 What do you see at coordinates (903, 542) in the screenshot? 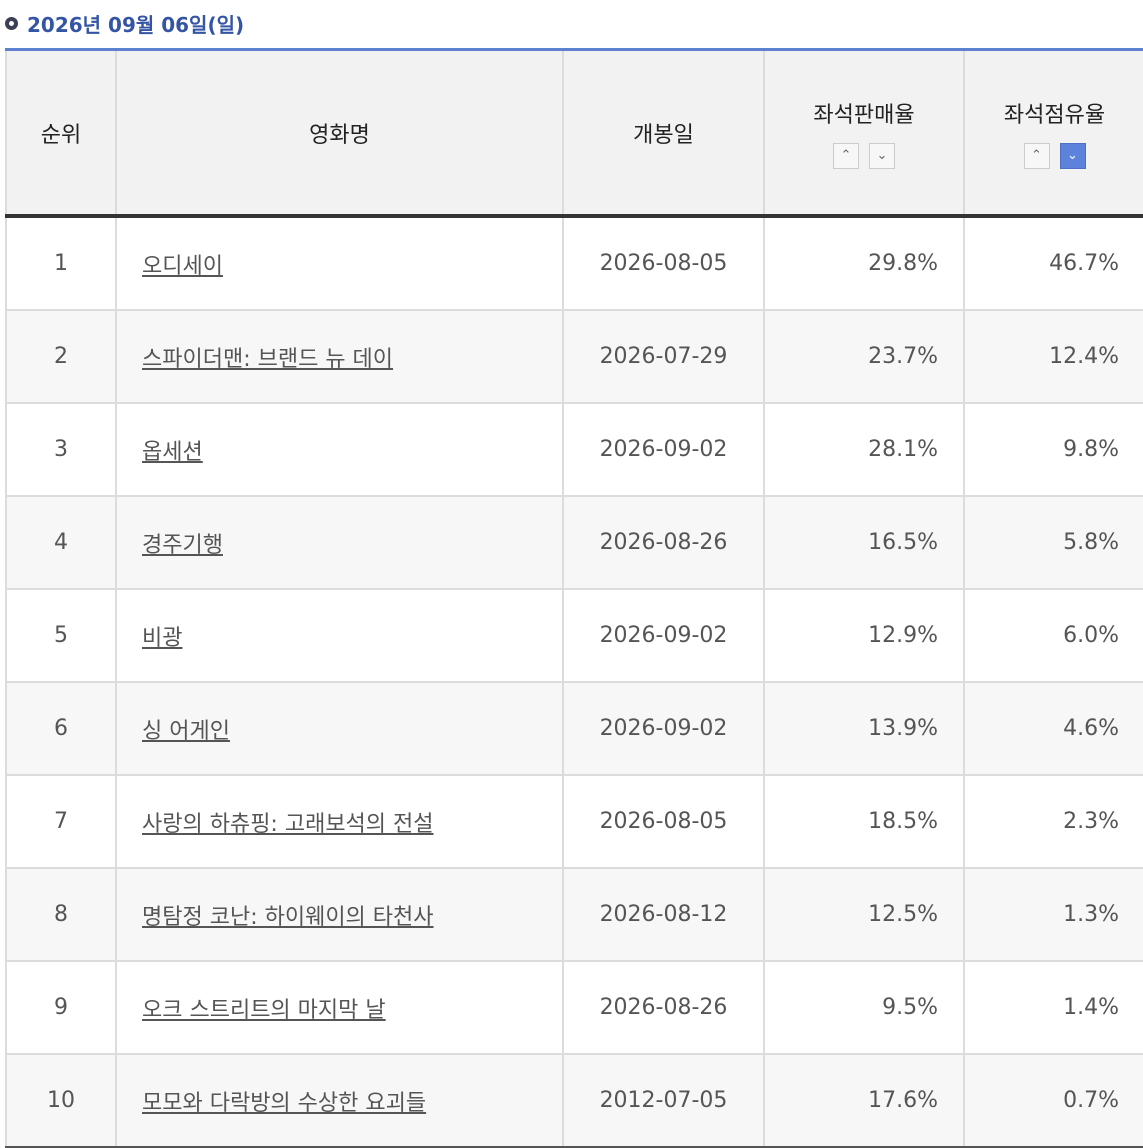
I see `seat-sales-rate: 16.5%` at bounding box center [903, 542].